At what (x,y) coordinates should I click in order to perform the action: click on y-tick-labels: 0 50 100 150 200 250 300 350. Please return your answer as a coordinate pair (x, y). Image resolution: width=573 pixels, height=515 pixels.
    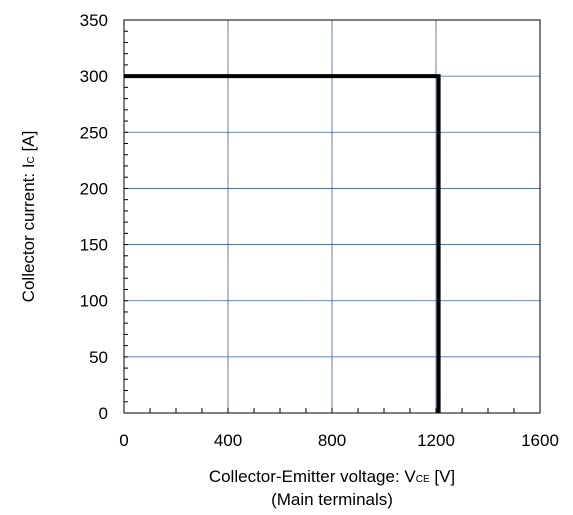
    Looking at the image, I should click on (94, 217).